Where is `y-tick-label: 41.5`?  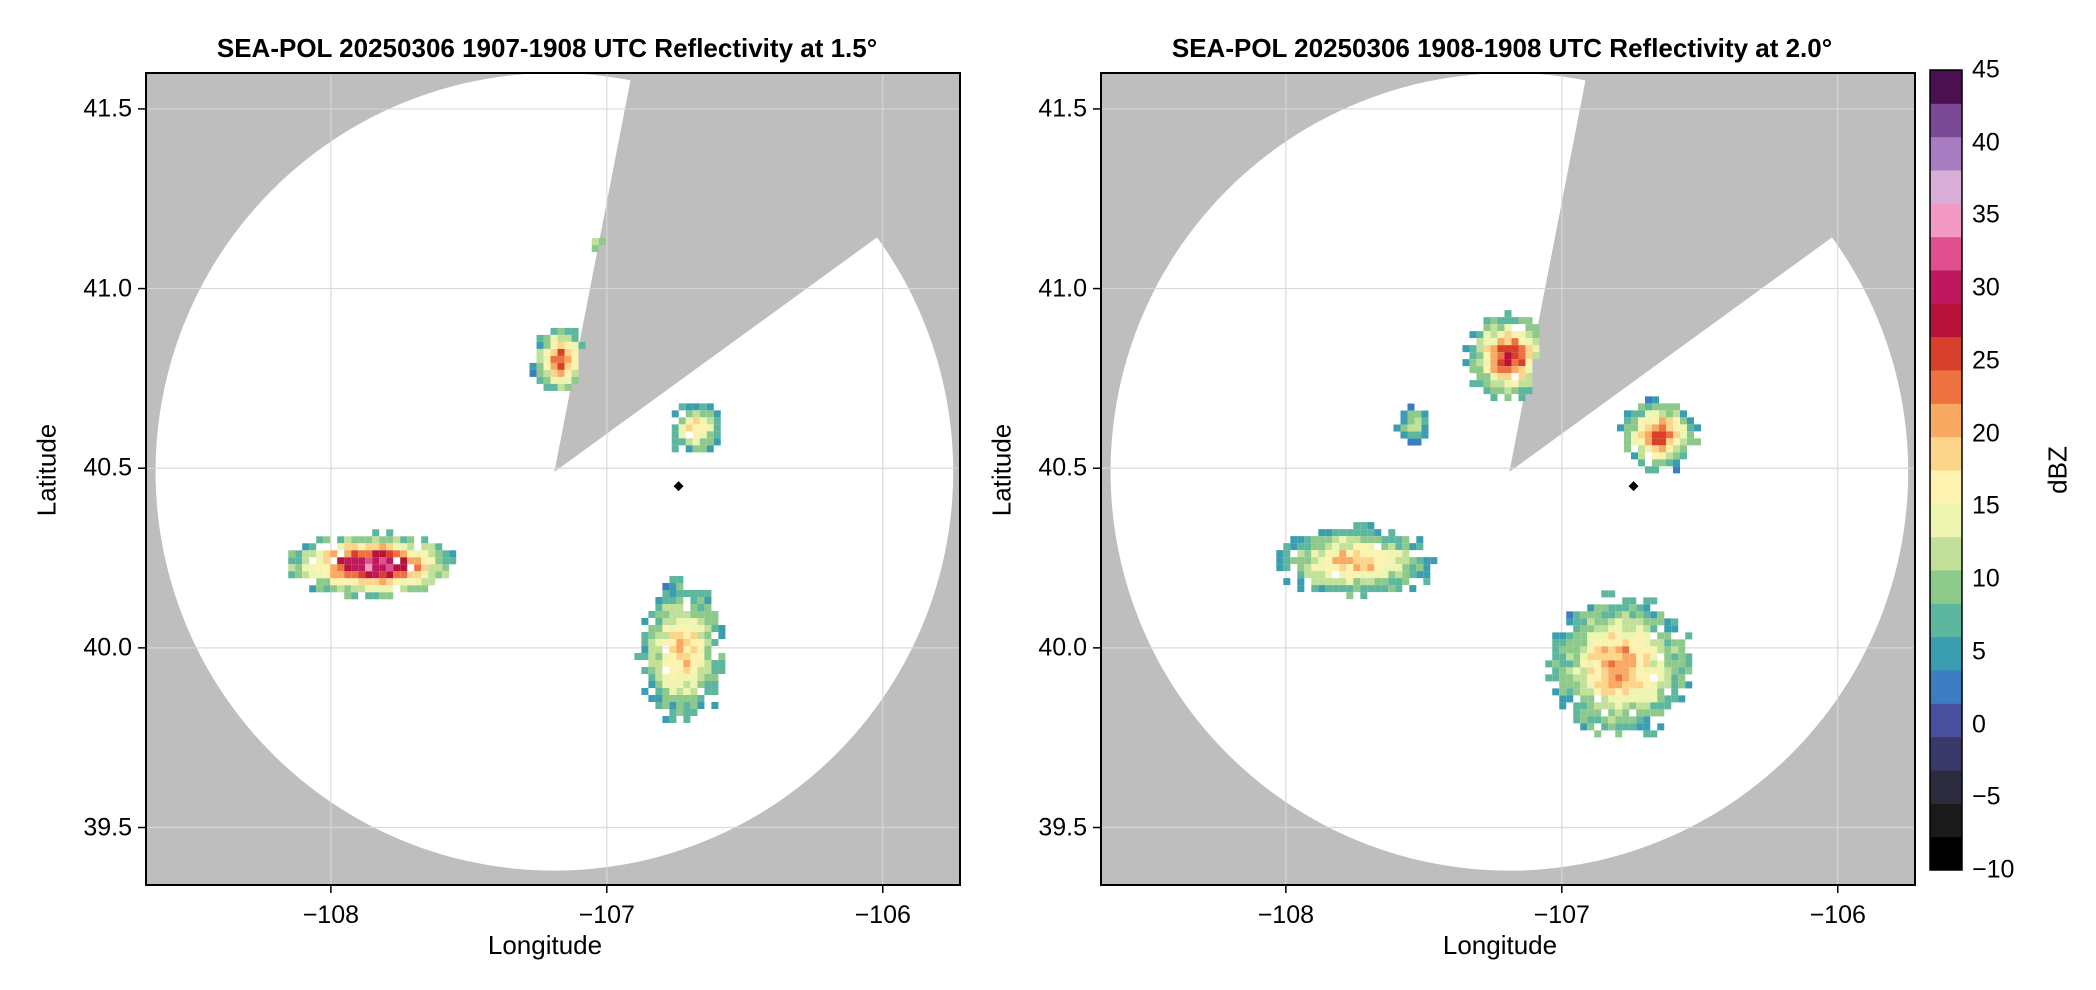
y-tick-label: 41.5 is located at coordinates (1062, 108).